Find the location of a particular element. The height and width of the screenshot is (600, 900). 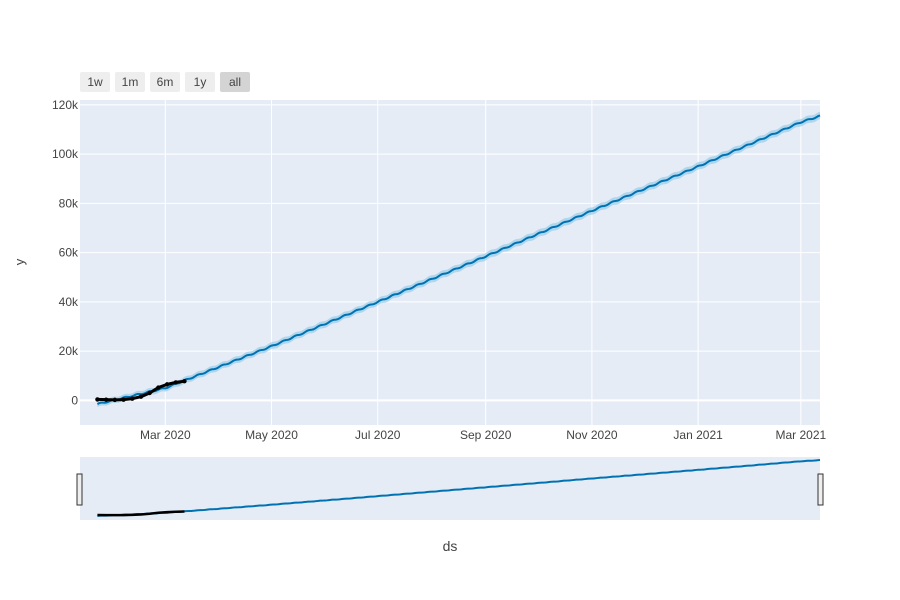

range-button-1m: 1m is located at coordinates (130, 82).